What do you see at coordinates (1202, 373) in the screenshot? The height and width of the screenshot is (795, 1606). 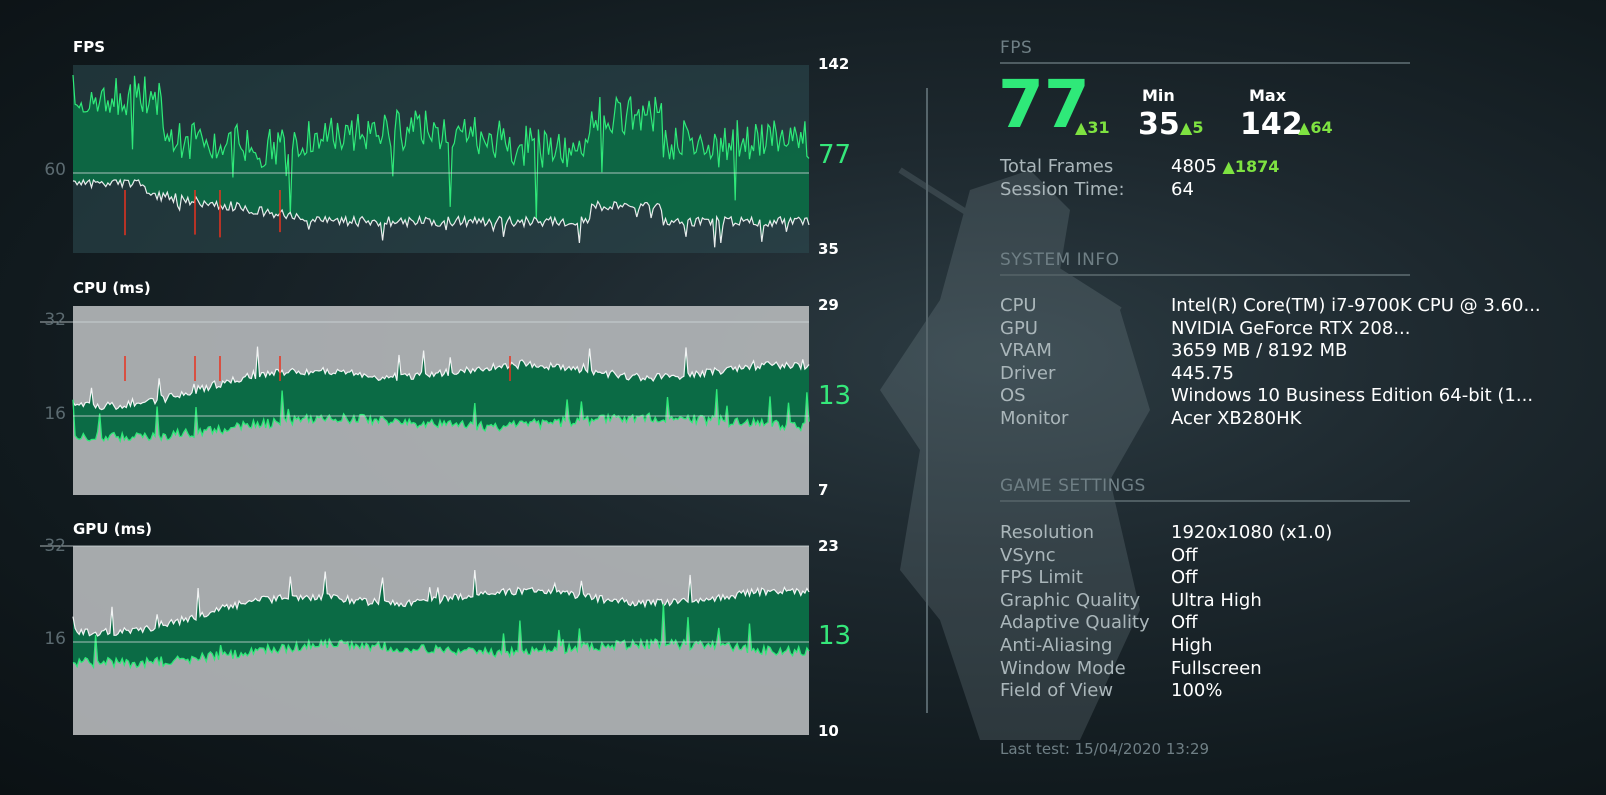 I see `system-info-row-value: 445.75` at bounding box center [1202, 373].